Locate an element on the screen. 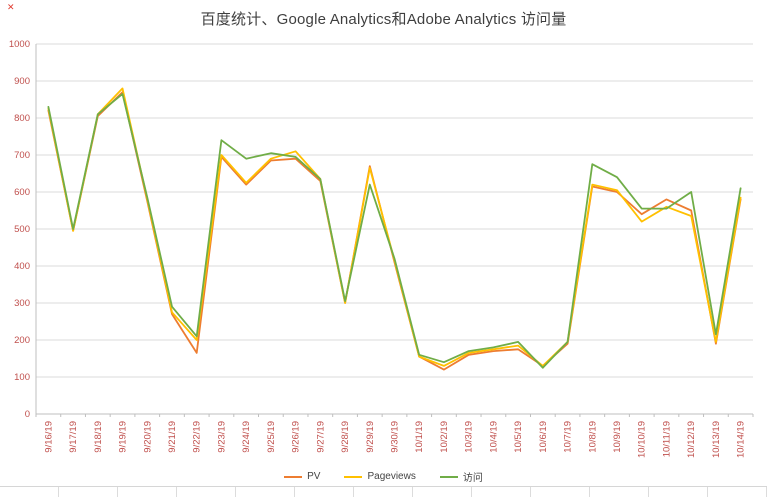  chart-legend: PV Pageviews 访问 is located at coordinates (383, 476).